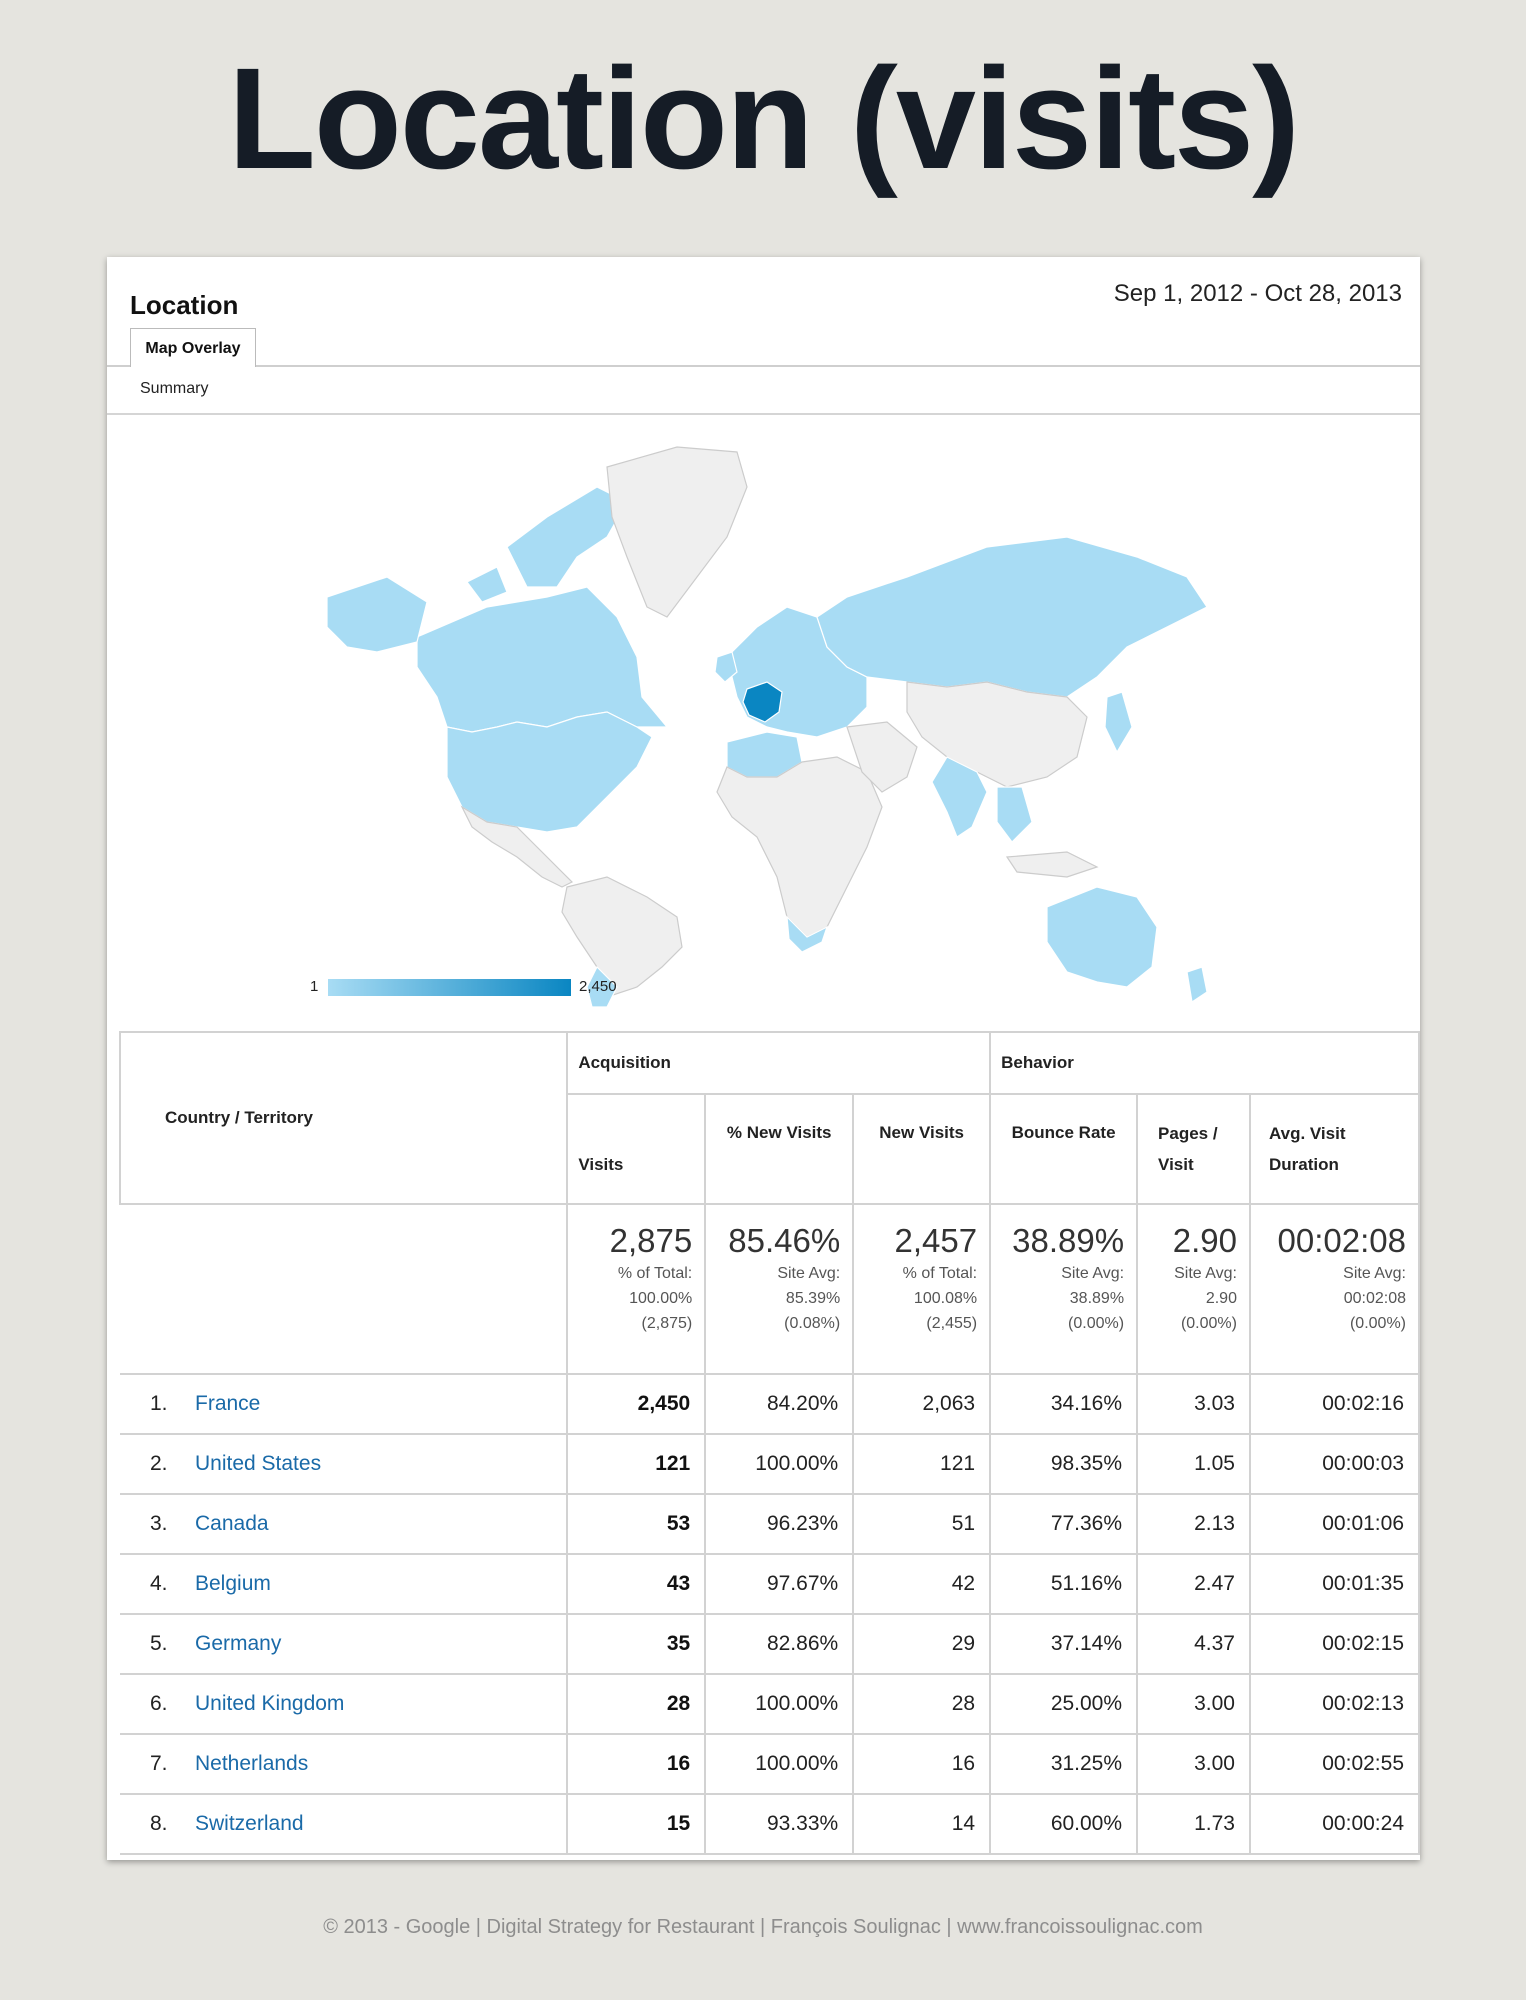  I want to click on cell-bounce-rate: 31.25%, so click(1064, 1764).